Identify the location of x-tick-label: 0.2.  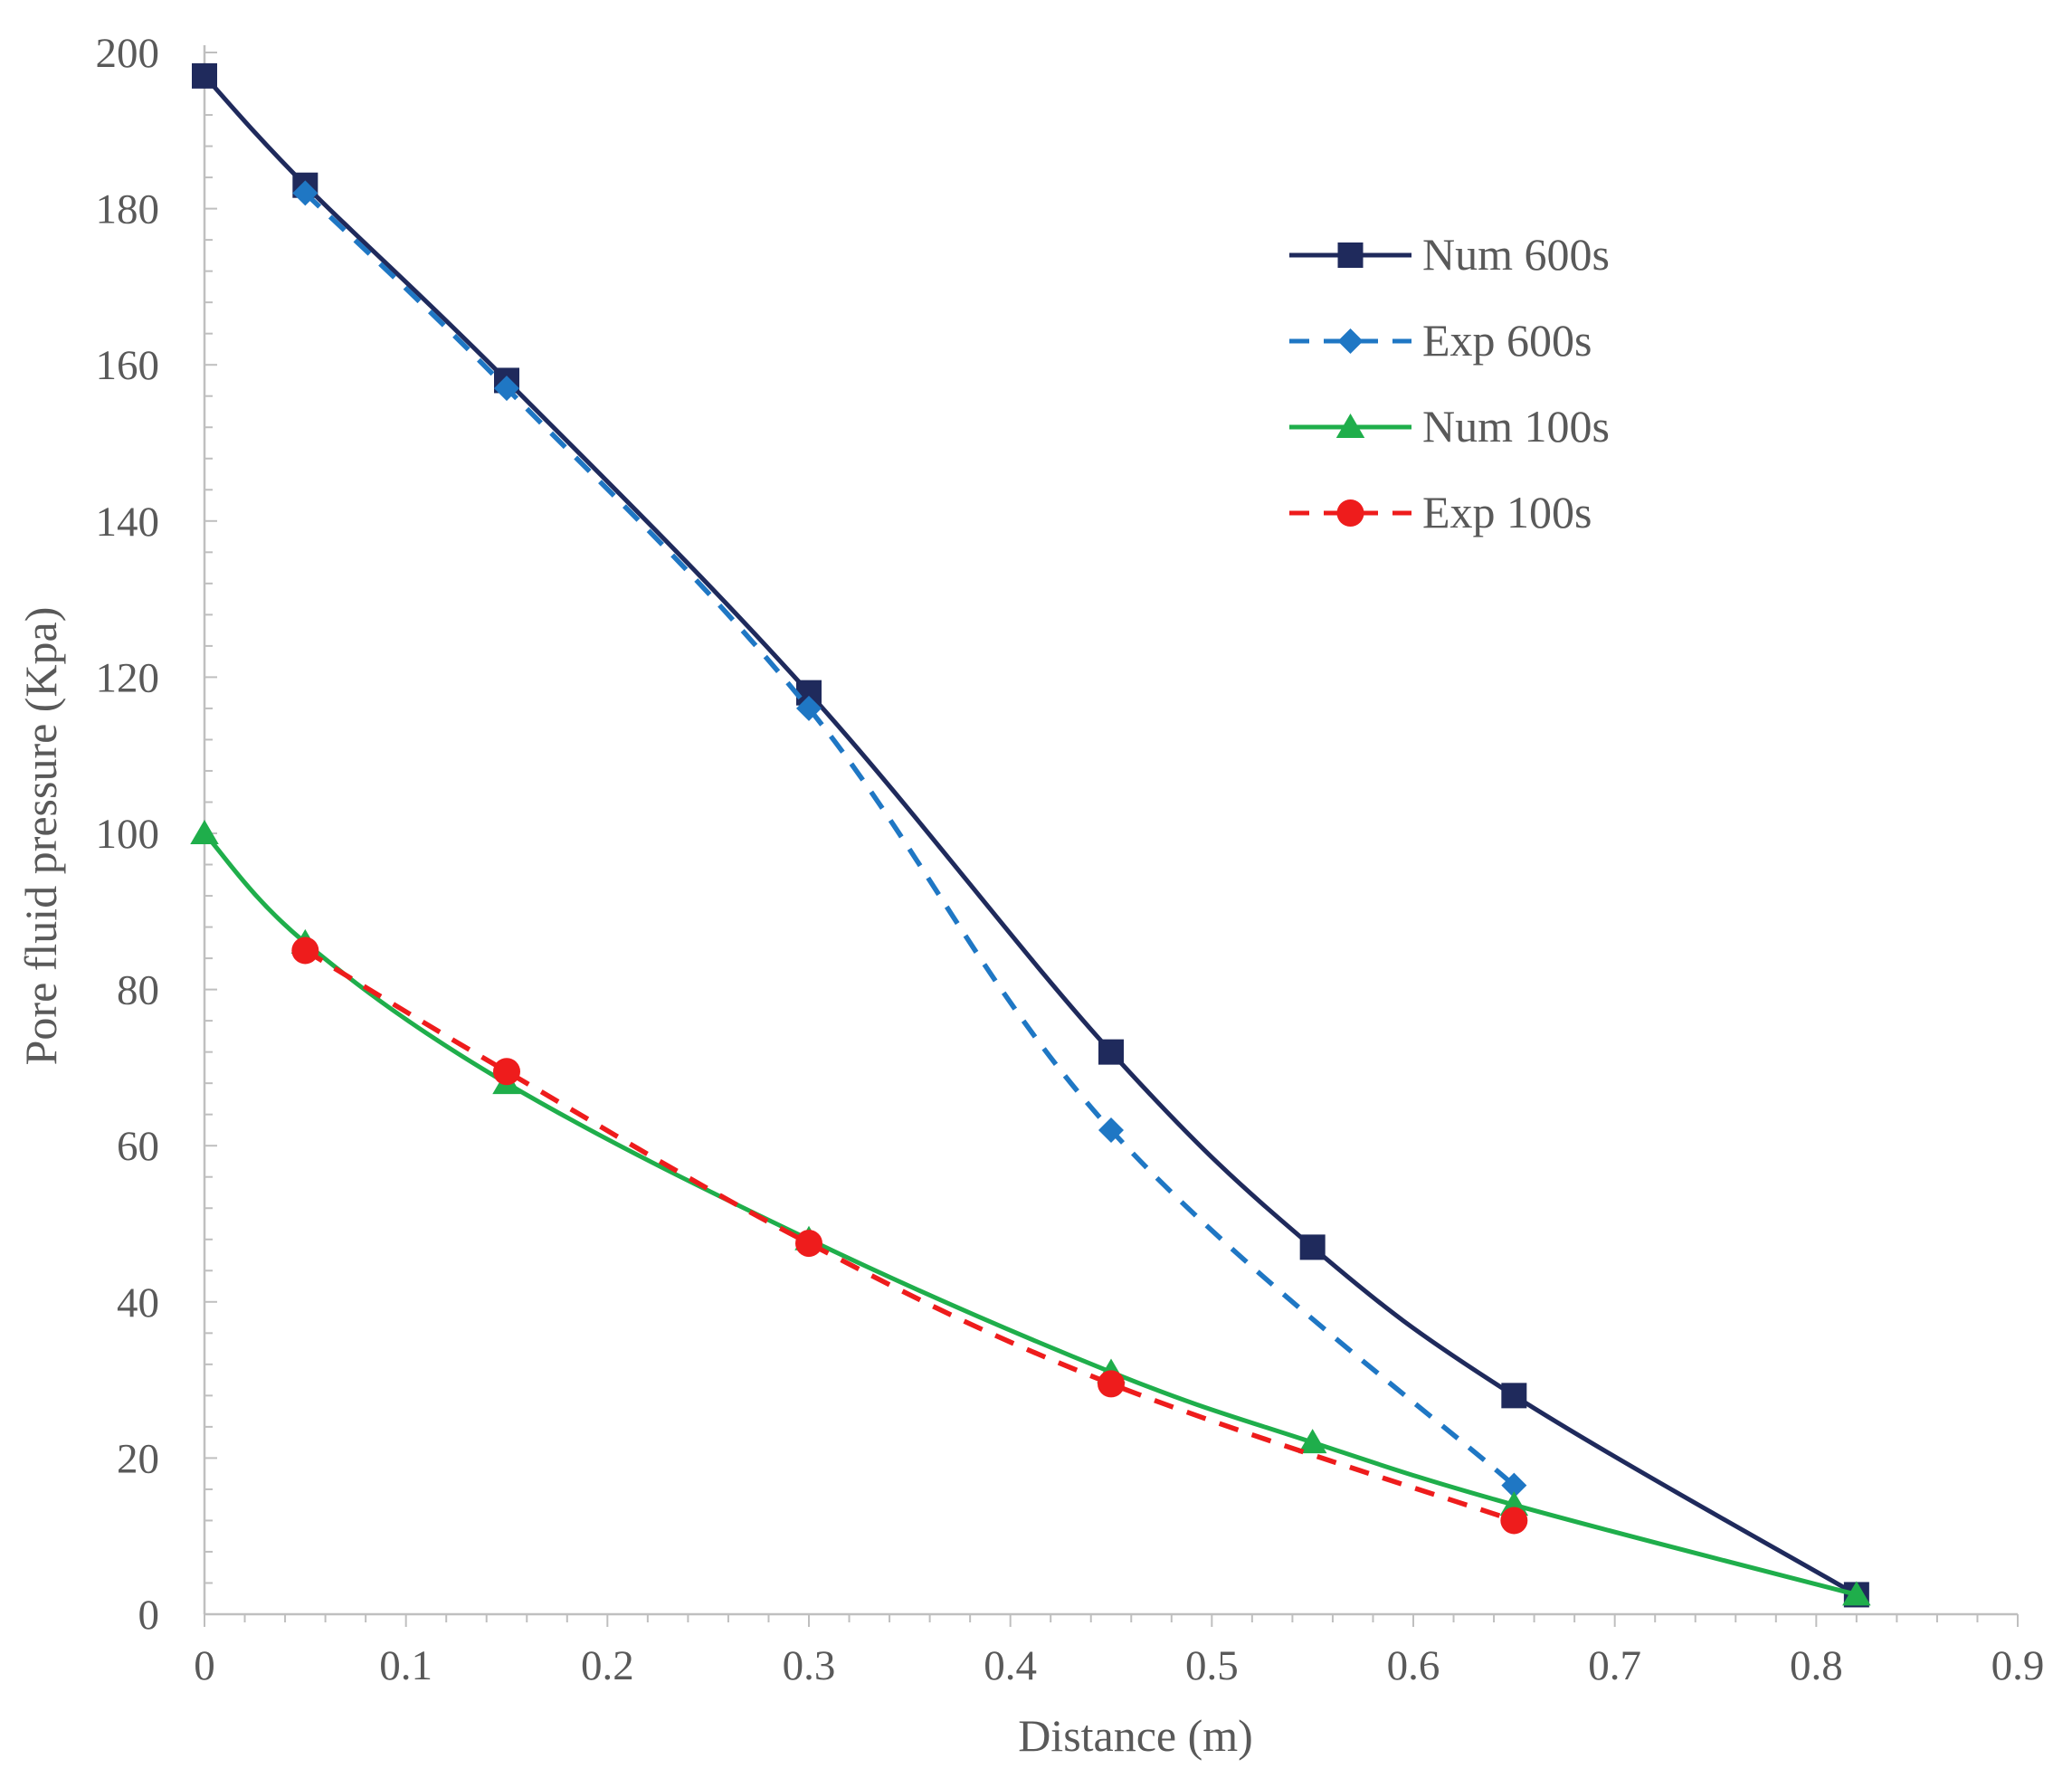
(607, 1665).